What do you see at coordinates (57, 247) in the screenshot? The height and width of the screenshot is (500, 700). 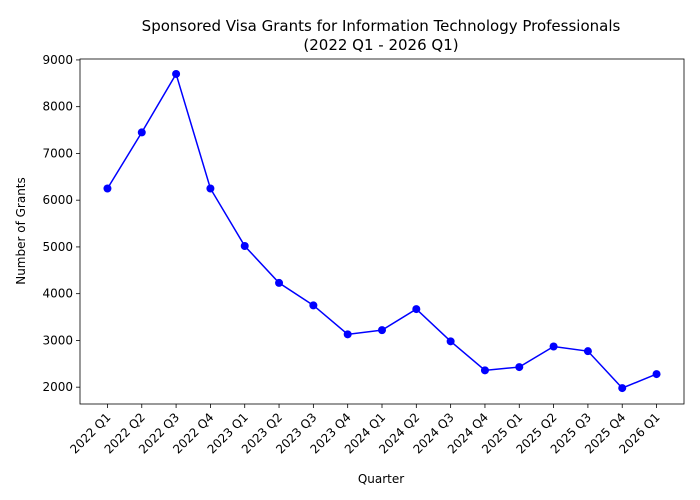 I see `y-tick-label: 5000` at bounding box center [57, 247].